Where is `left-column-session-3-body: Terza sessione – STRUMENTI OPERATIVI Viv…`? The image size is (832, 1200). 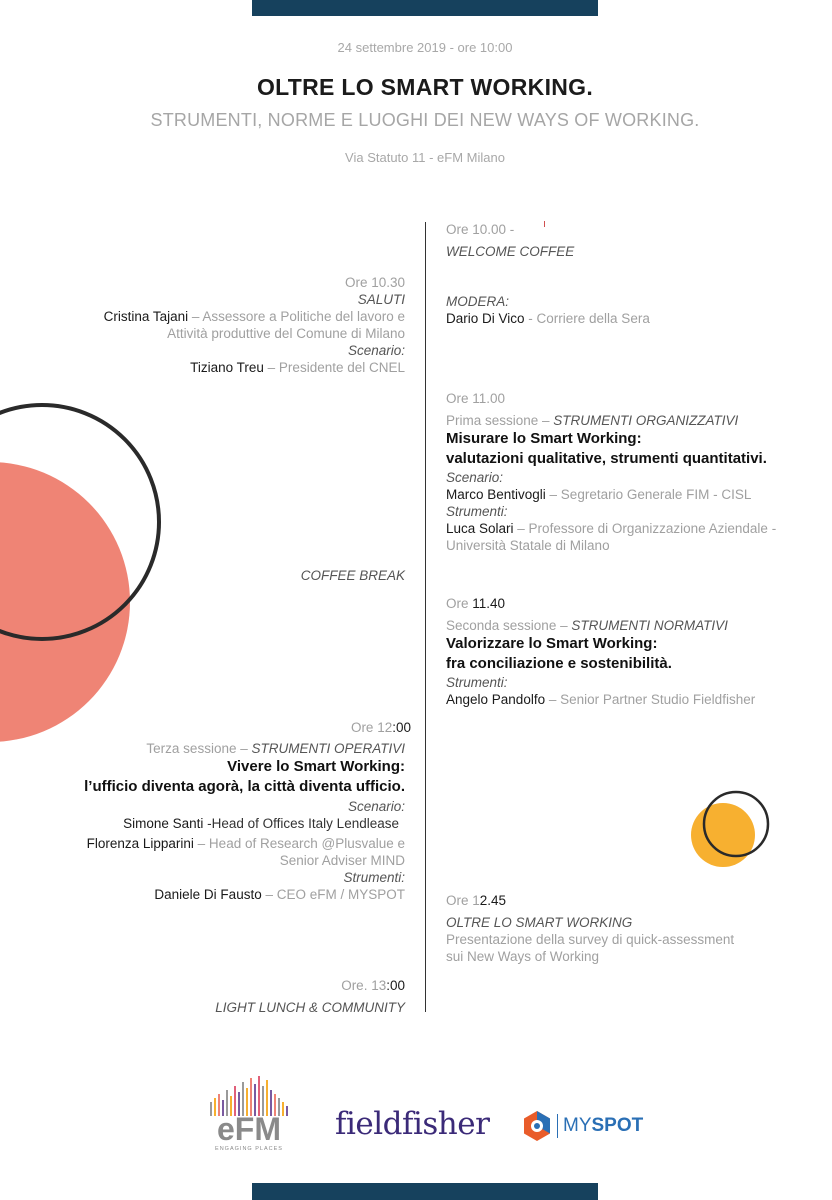 left-column-session-3-body: Terza sessione – STRUMENTI OPERATIVI Viv… is located at coordinates (205, 777).